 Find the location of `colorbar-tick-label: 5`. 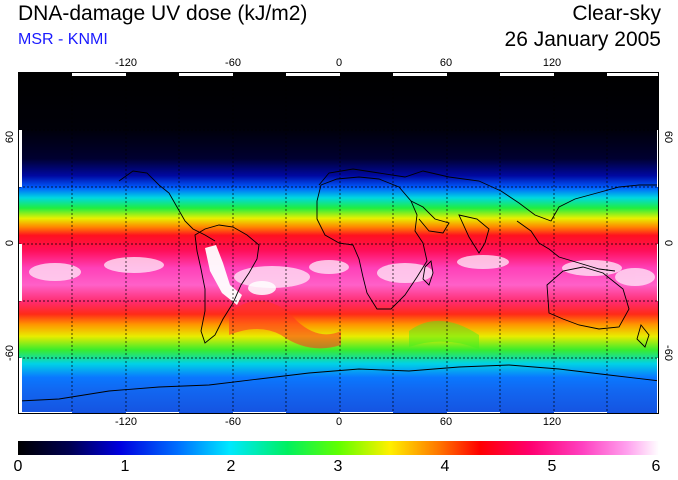

colorbar-tick-label: 5 is located at coordinates (552, 466).